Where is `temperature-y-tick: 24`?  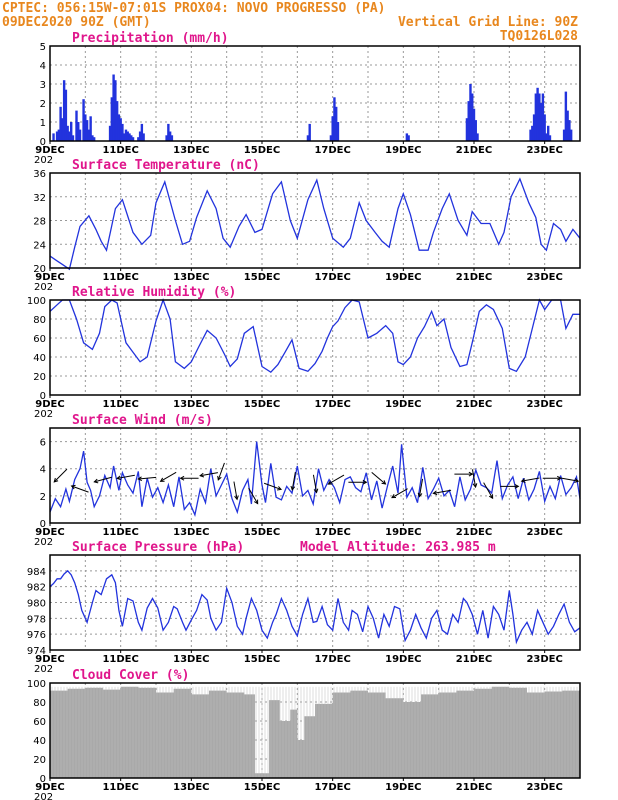 temperature-y-tick: 24 is located at coordinates (39, 245).